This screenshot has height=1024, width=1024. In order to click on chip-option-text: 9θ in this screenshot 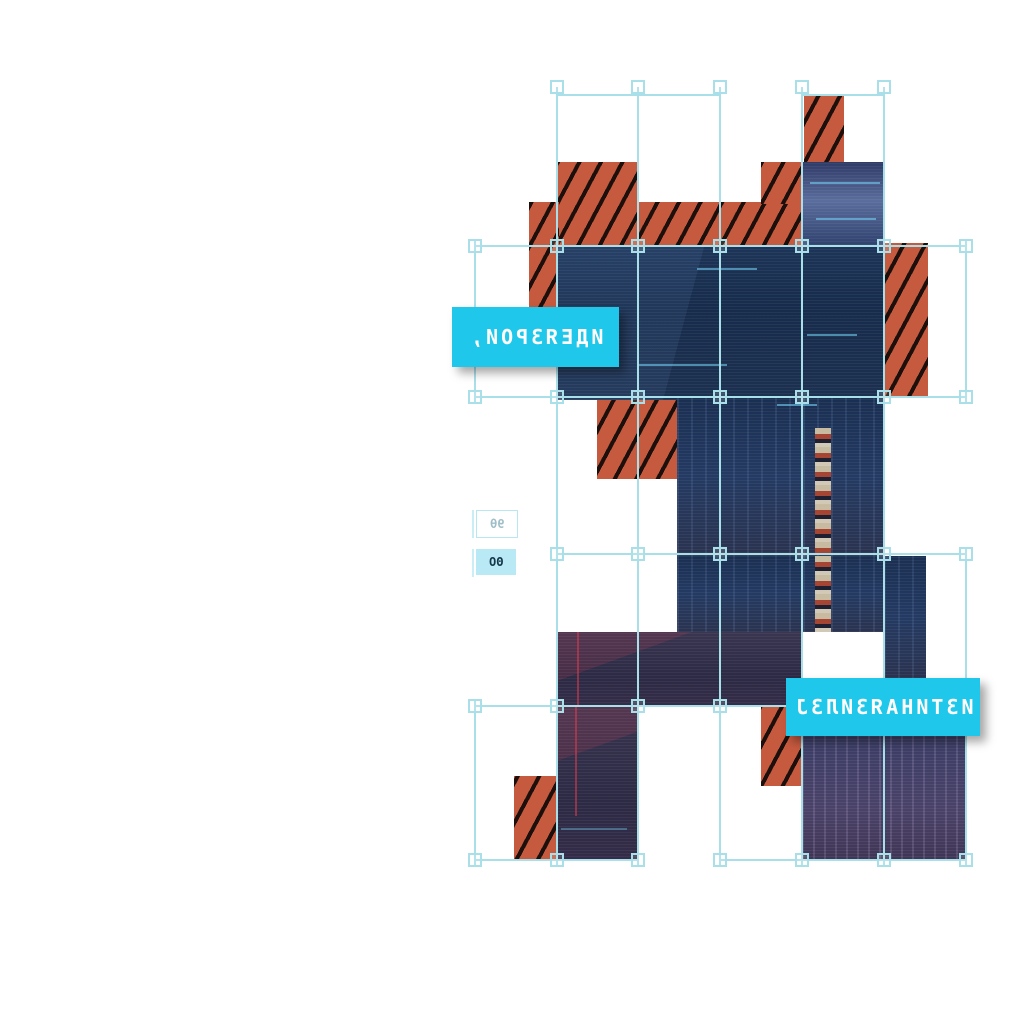, I will do `click(497, 524)`.